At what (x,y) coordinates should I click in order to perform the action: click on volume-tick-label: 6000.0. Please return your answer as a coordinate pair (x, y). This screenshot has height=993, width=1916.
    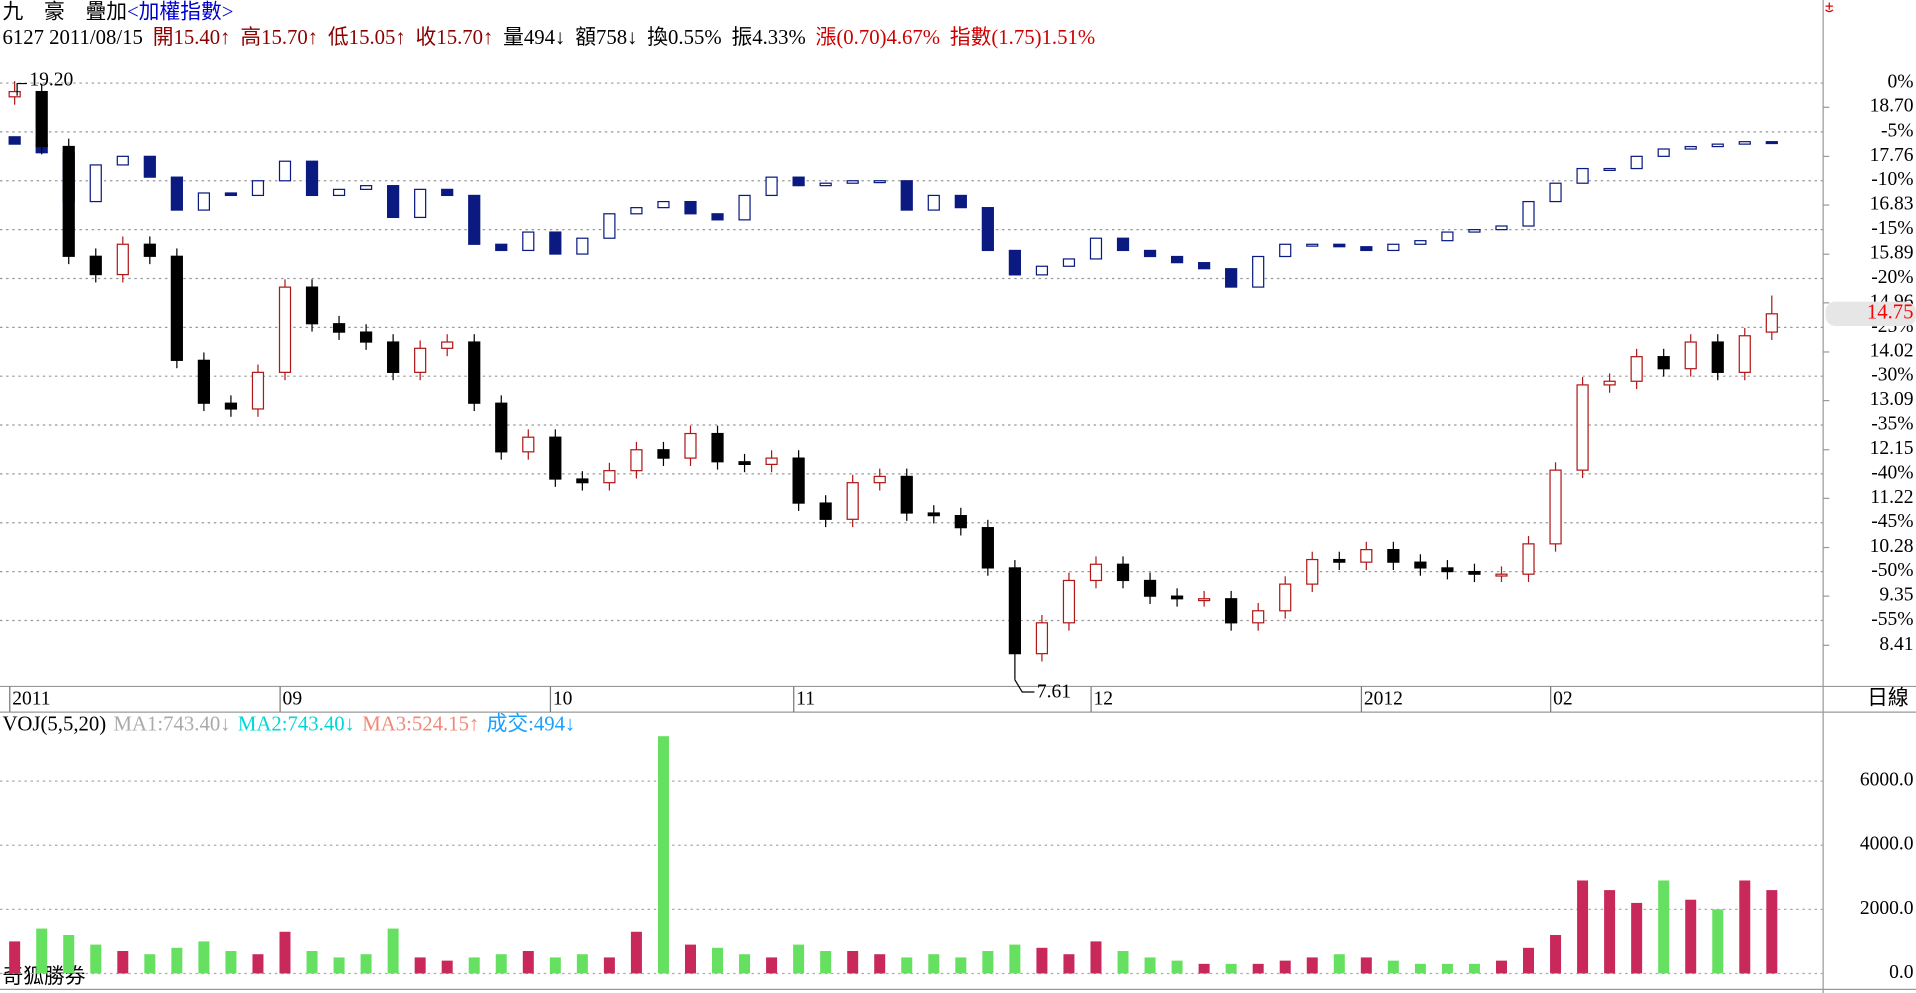
    Looking at the image, I should click on (1887, 780).